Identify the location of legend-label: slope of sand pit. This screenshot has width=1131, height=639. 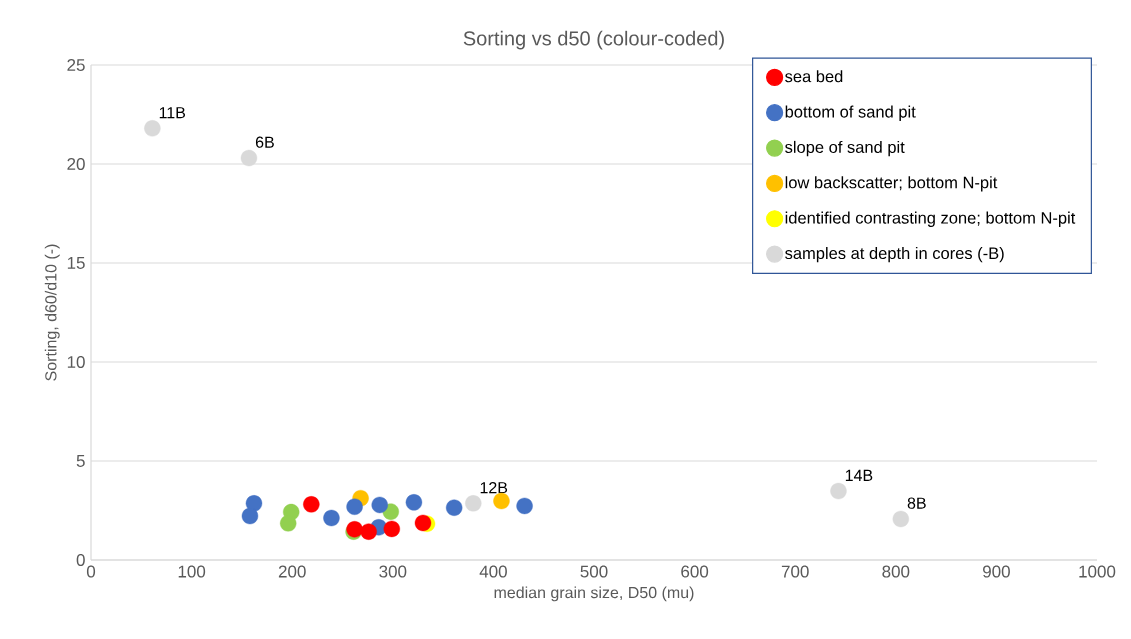
(845, 148).